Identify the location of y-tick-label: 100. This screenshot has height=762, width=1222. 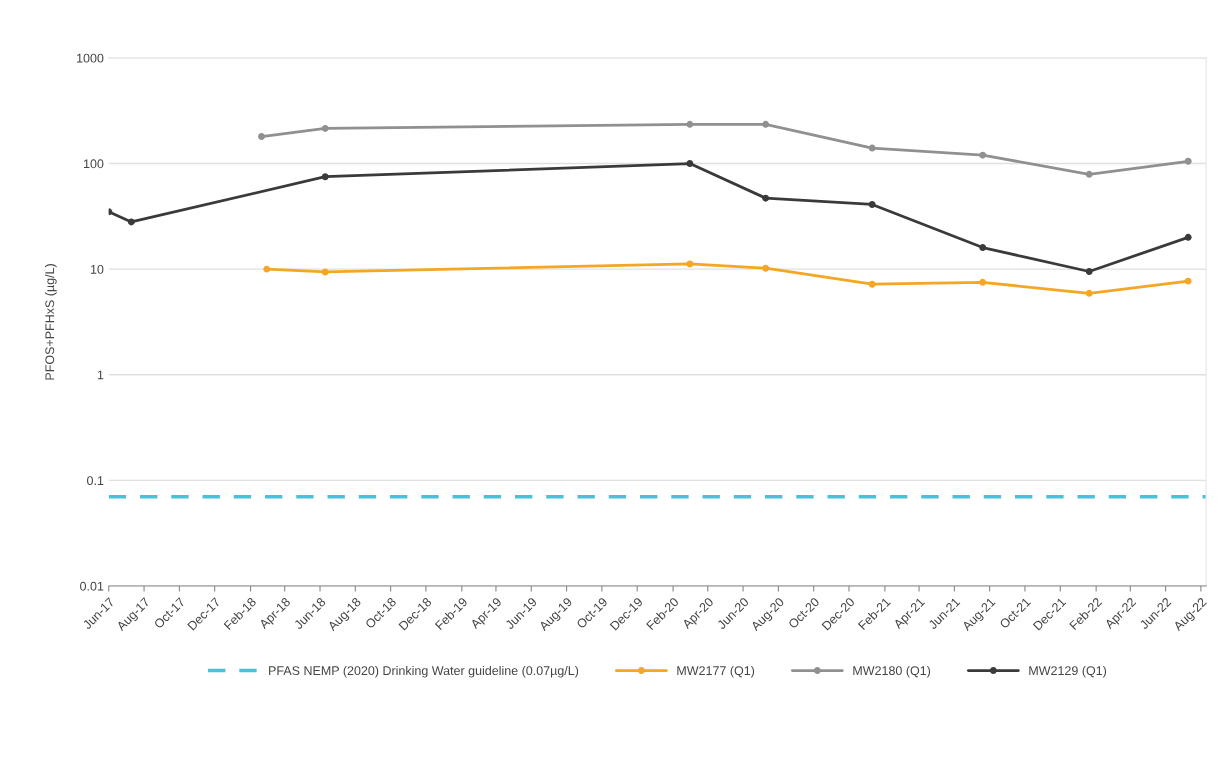
(94, 164).